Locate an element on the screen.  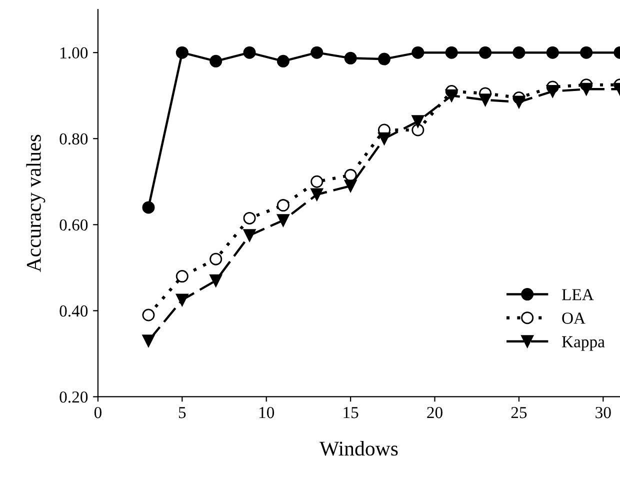
x-tick-label: 10 is located at coordinates (266, 412).